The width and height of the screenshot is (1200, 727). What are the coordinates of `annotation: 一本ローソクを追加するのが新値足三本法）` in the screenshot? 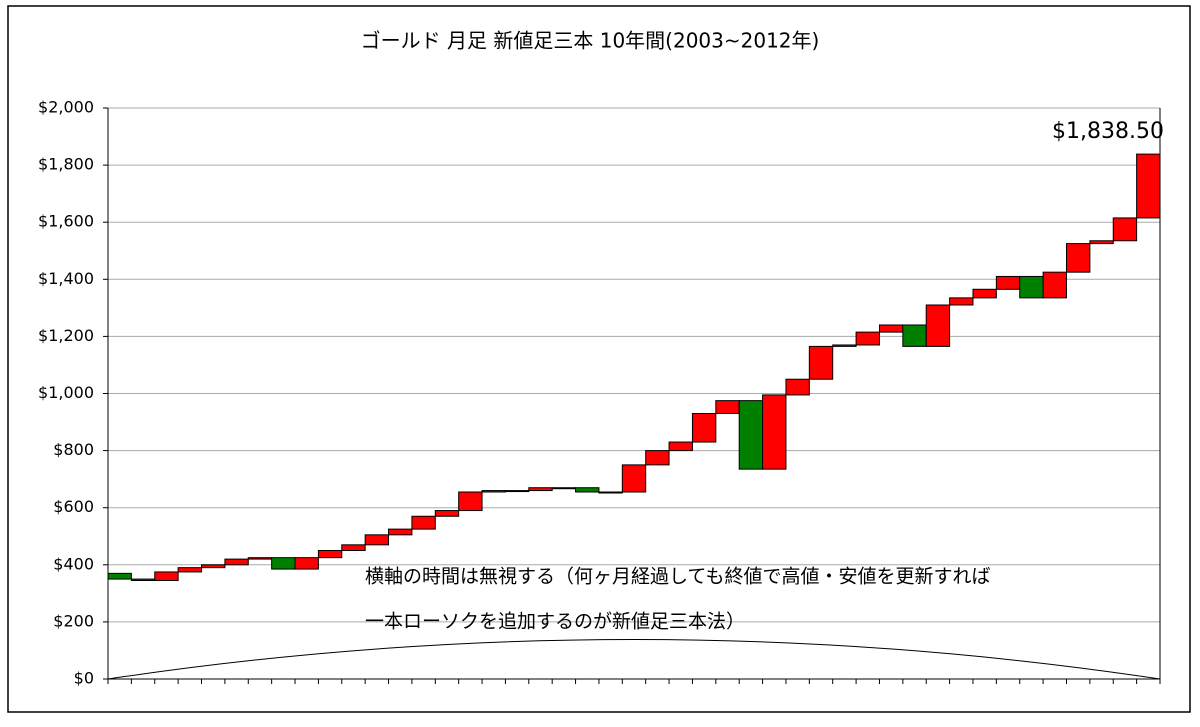 It's located at (555, 622).